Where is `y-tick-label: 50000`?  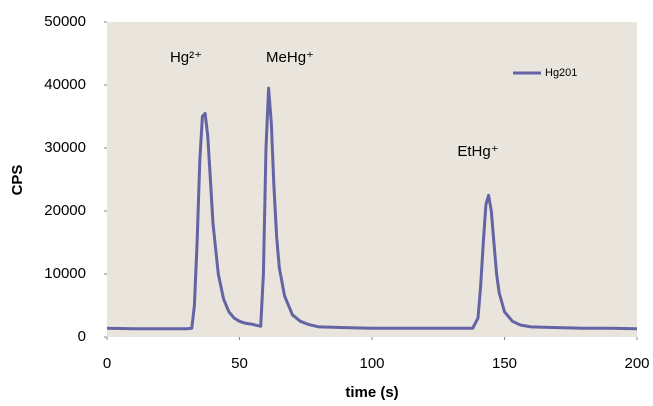 y-tick-label: 50000 is located at coordinates (65, 21).